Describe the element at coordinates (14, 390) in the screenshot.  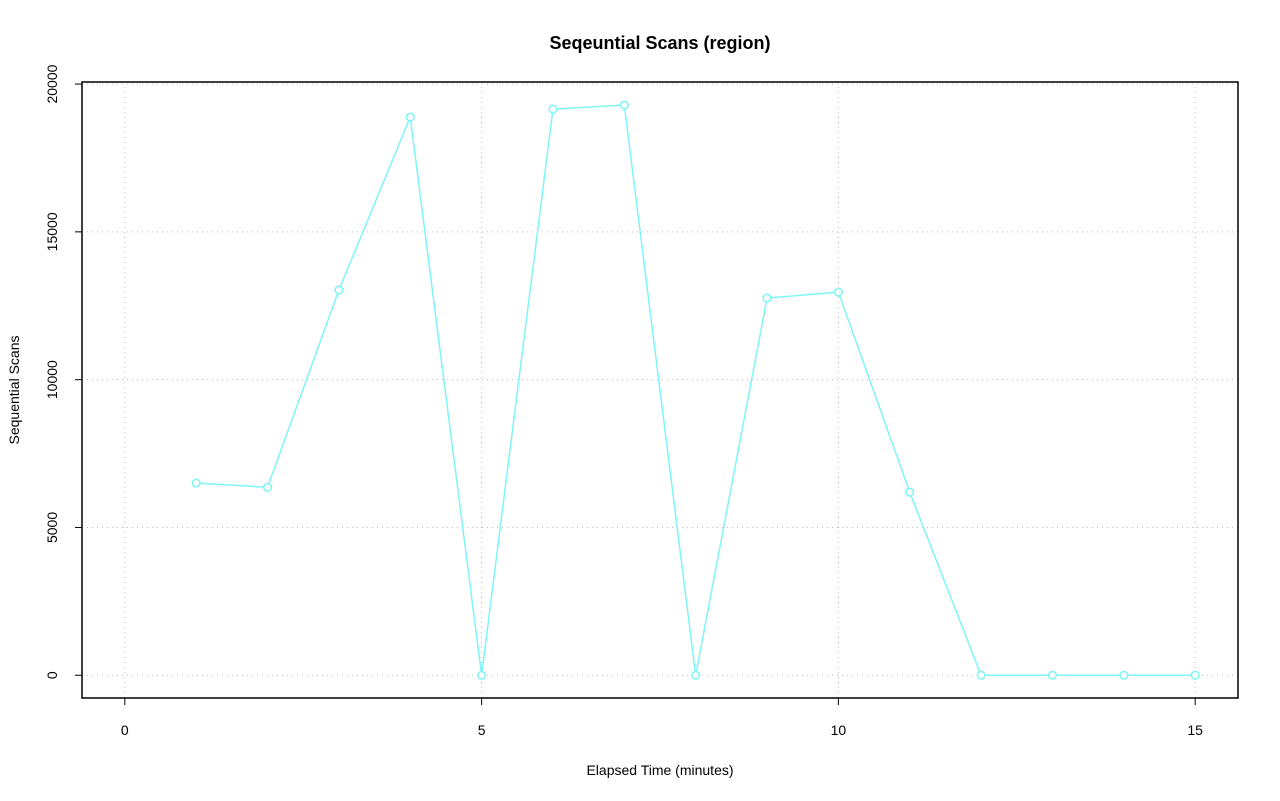
I see `y-axis-label: Sequential Scans` at that location.